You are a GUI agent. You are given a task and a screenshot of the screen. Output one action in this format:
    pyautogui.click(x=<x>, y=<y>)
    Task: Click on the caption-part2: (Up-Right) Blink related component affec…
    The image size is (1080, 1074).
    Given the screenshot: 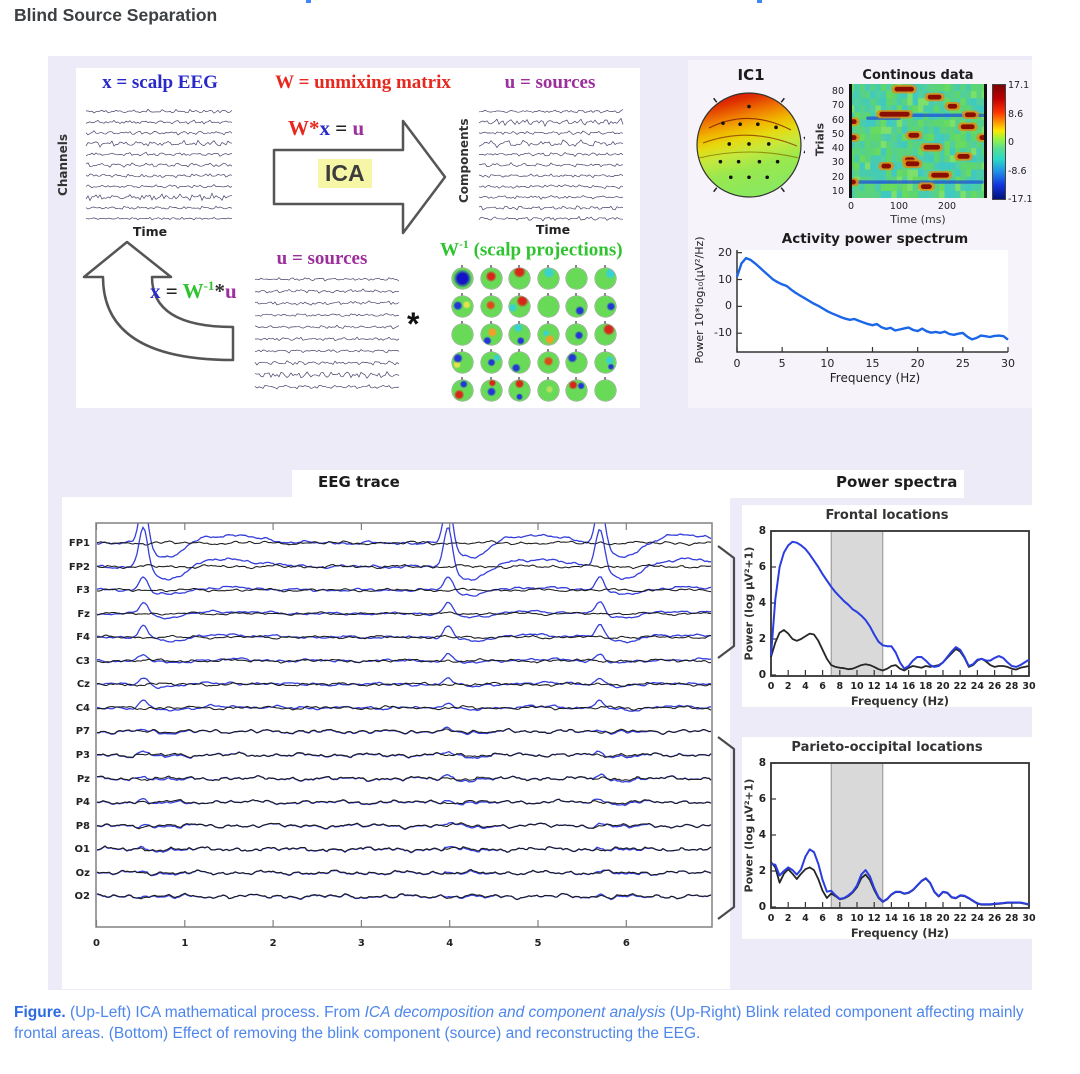 What is the action you would take?
    pyautogui.click(x=519, y=1023)
    